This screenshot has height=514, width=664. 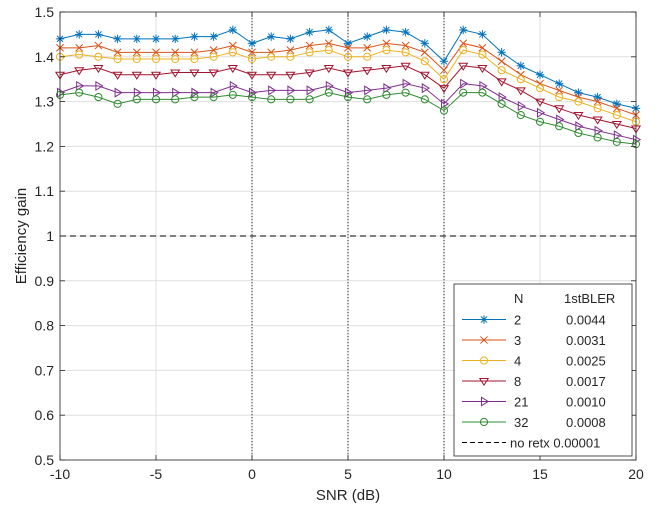 What do you see at coordinates (45, 102) in the screenshot?
I see `y-tick-label: 1.3` at bounding box center [45, 102].